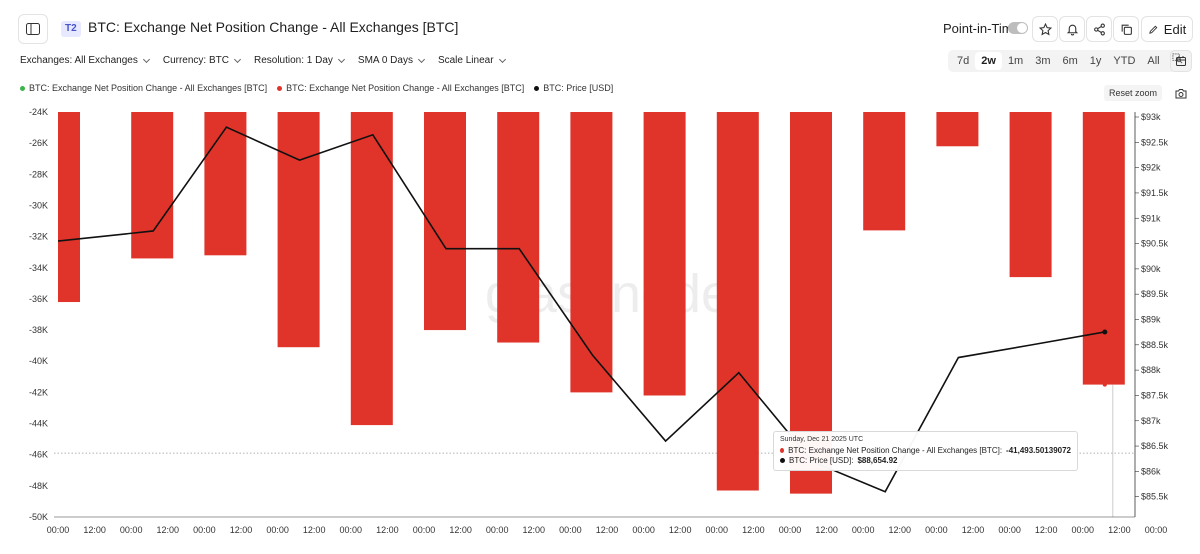  Describe the element at coordinates (1126, 29) in the screenshot. I see `duplicate-button` at that location.